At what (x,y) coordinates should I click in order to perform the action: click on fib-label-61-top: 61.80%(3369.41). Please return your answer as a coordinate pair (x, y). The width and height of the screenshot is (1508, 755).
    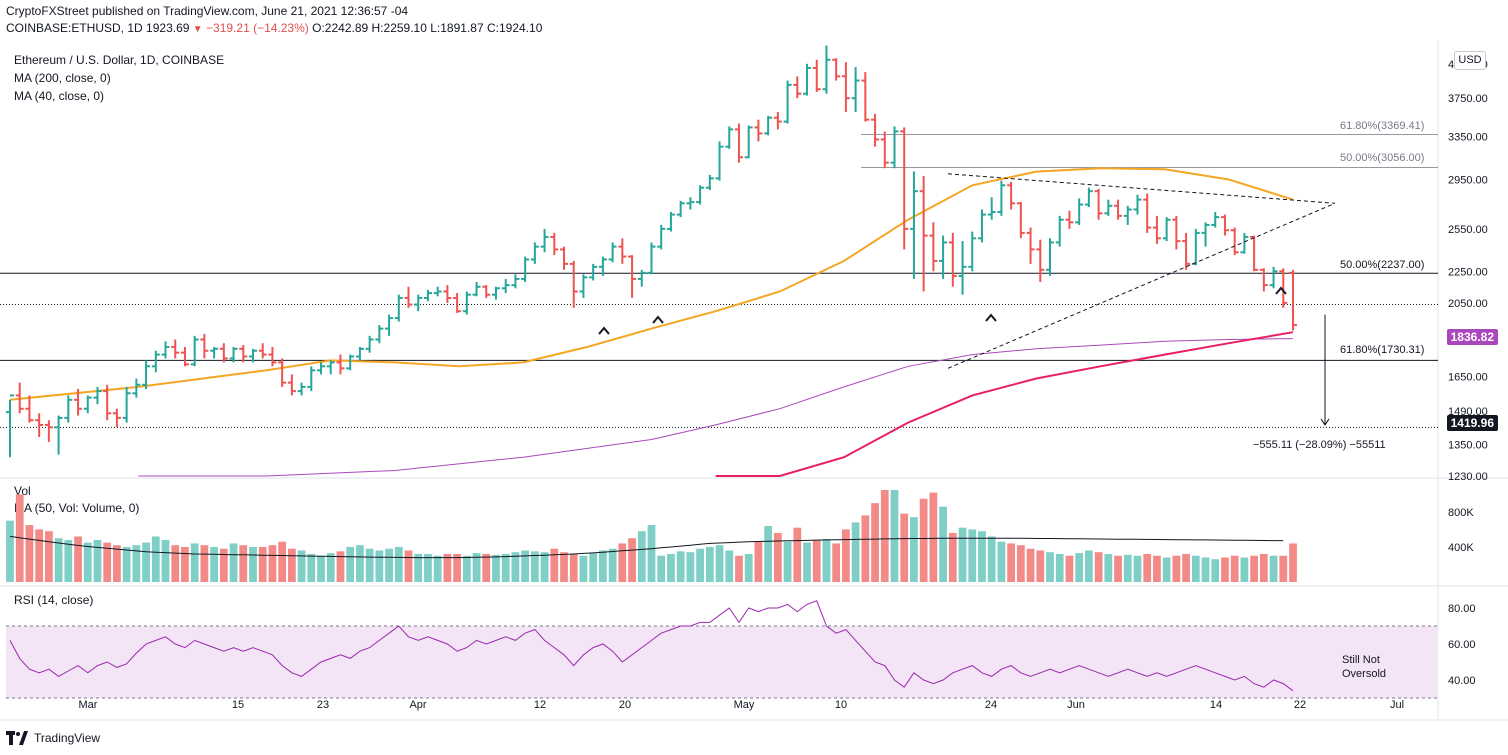
    Looking at the image, I should click on (1382, 126).